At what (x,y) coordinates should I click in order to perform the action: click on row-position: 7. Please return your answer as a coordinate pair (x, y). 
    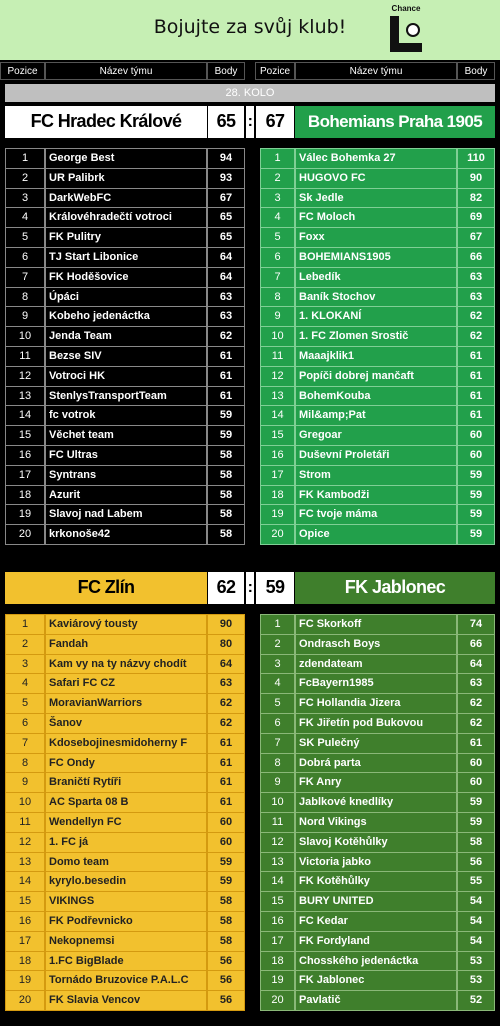
    Looking at the image, I should click on (25, 277).